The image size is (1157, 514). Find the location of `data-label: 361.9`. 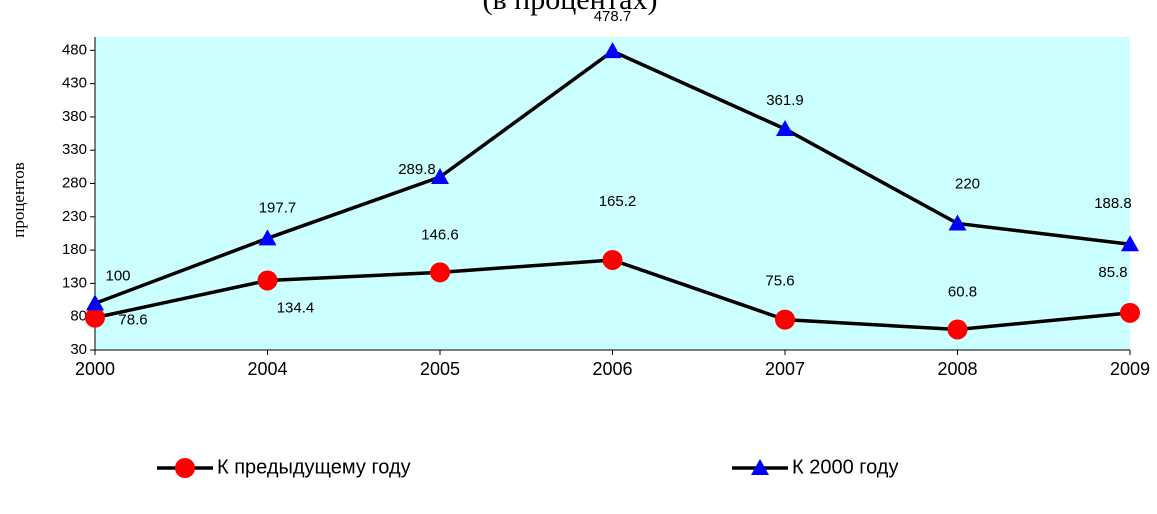

data-label: 361.9 is located at coordinates (785, 100).